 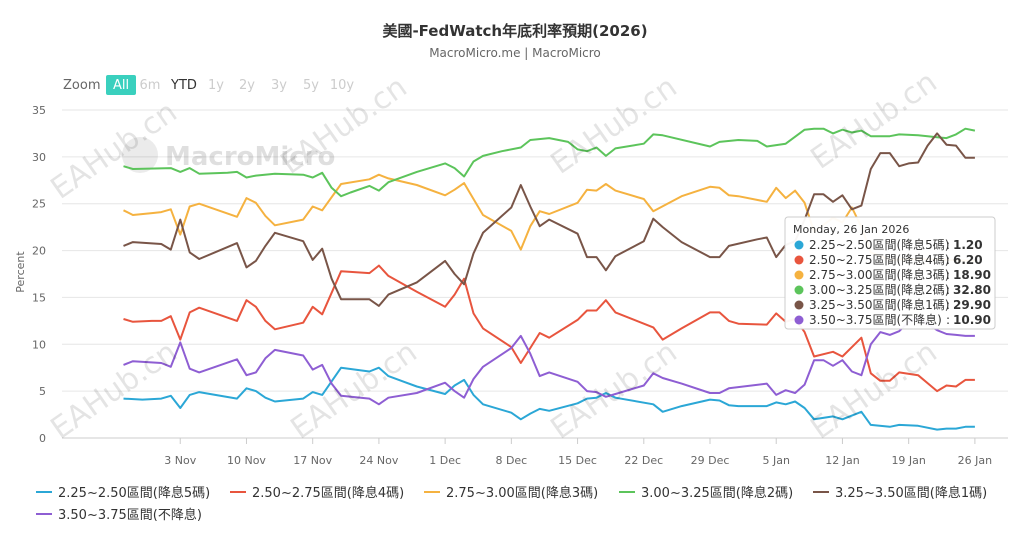 I want to click on zoom-button-10y: 10y, so click(x=342, y=85).